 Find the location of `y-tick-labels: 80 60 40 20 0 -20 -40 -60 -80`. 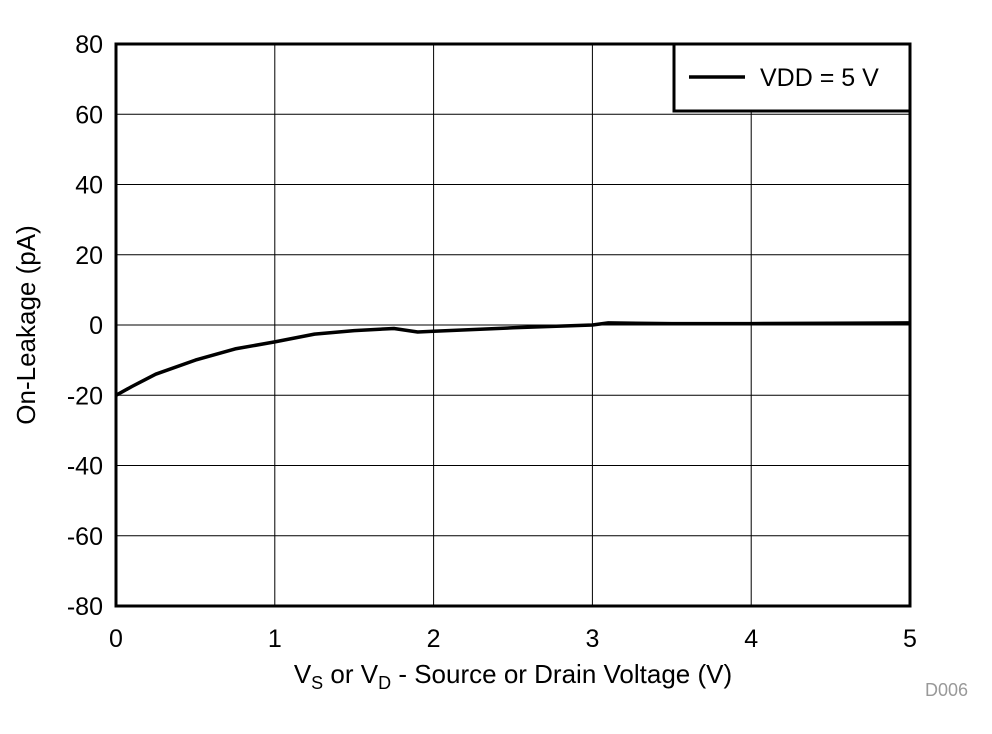

y-tick-labels: 80 60 40 20 0 -20 -40 -60 -80 is located at coordinates (85, 326).